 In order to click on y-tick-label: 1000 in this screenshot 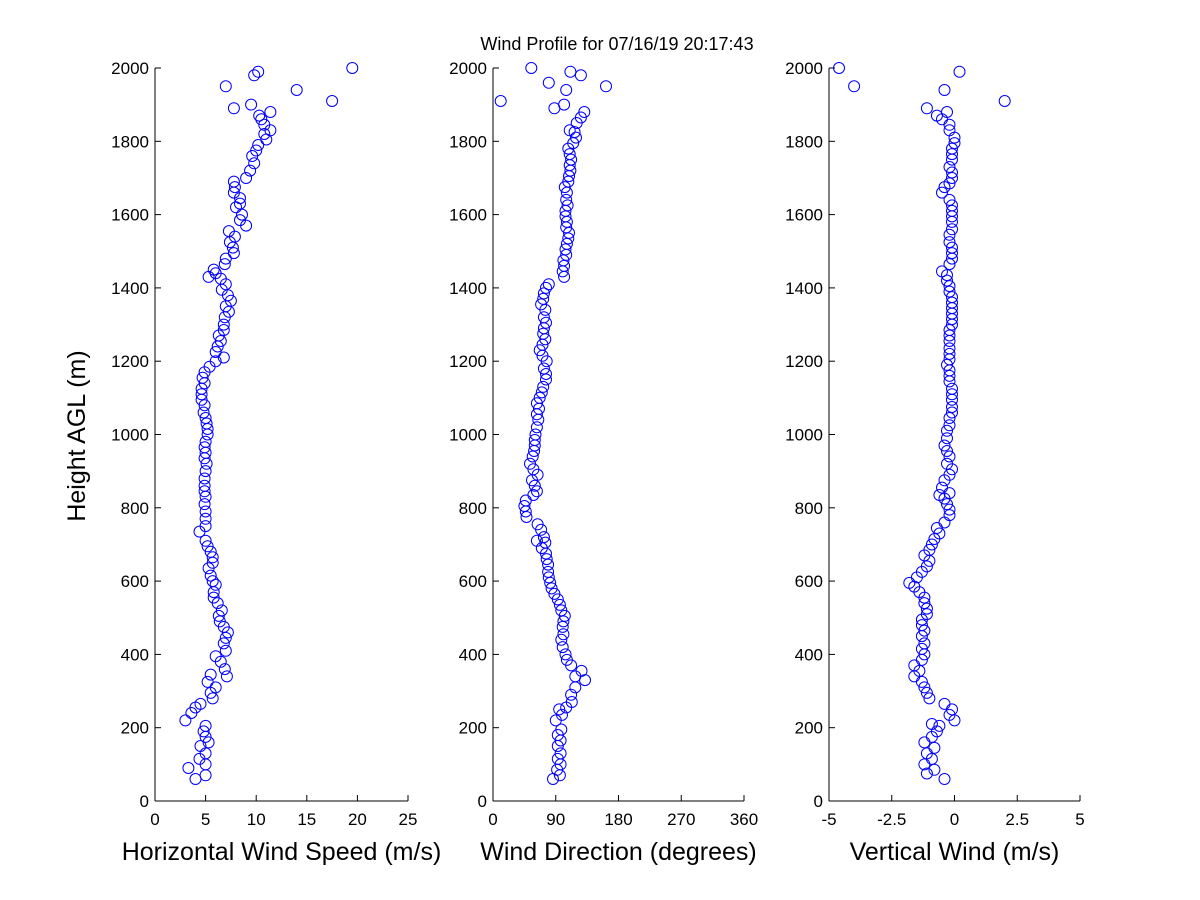, I will do `click(130, 435)`.